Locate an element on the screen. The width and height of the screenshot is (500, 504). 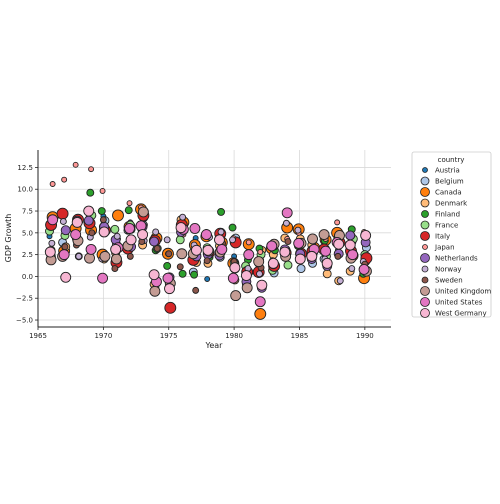
y-tick-label: 12.5 is located at coordinates (25, 168).